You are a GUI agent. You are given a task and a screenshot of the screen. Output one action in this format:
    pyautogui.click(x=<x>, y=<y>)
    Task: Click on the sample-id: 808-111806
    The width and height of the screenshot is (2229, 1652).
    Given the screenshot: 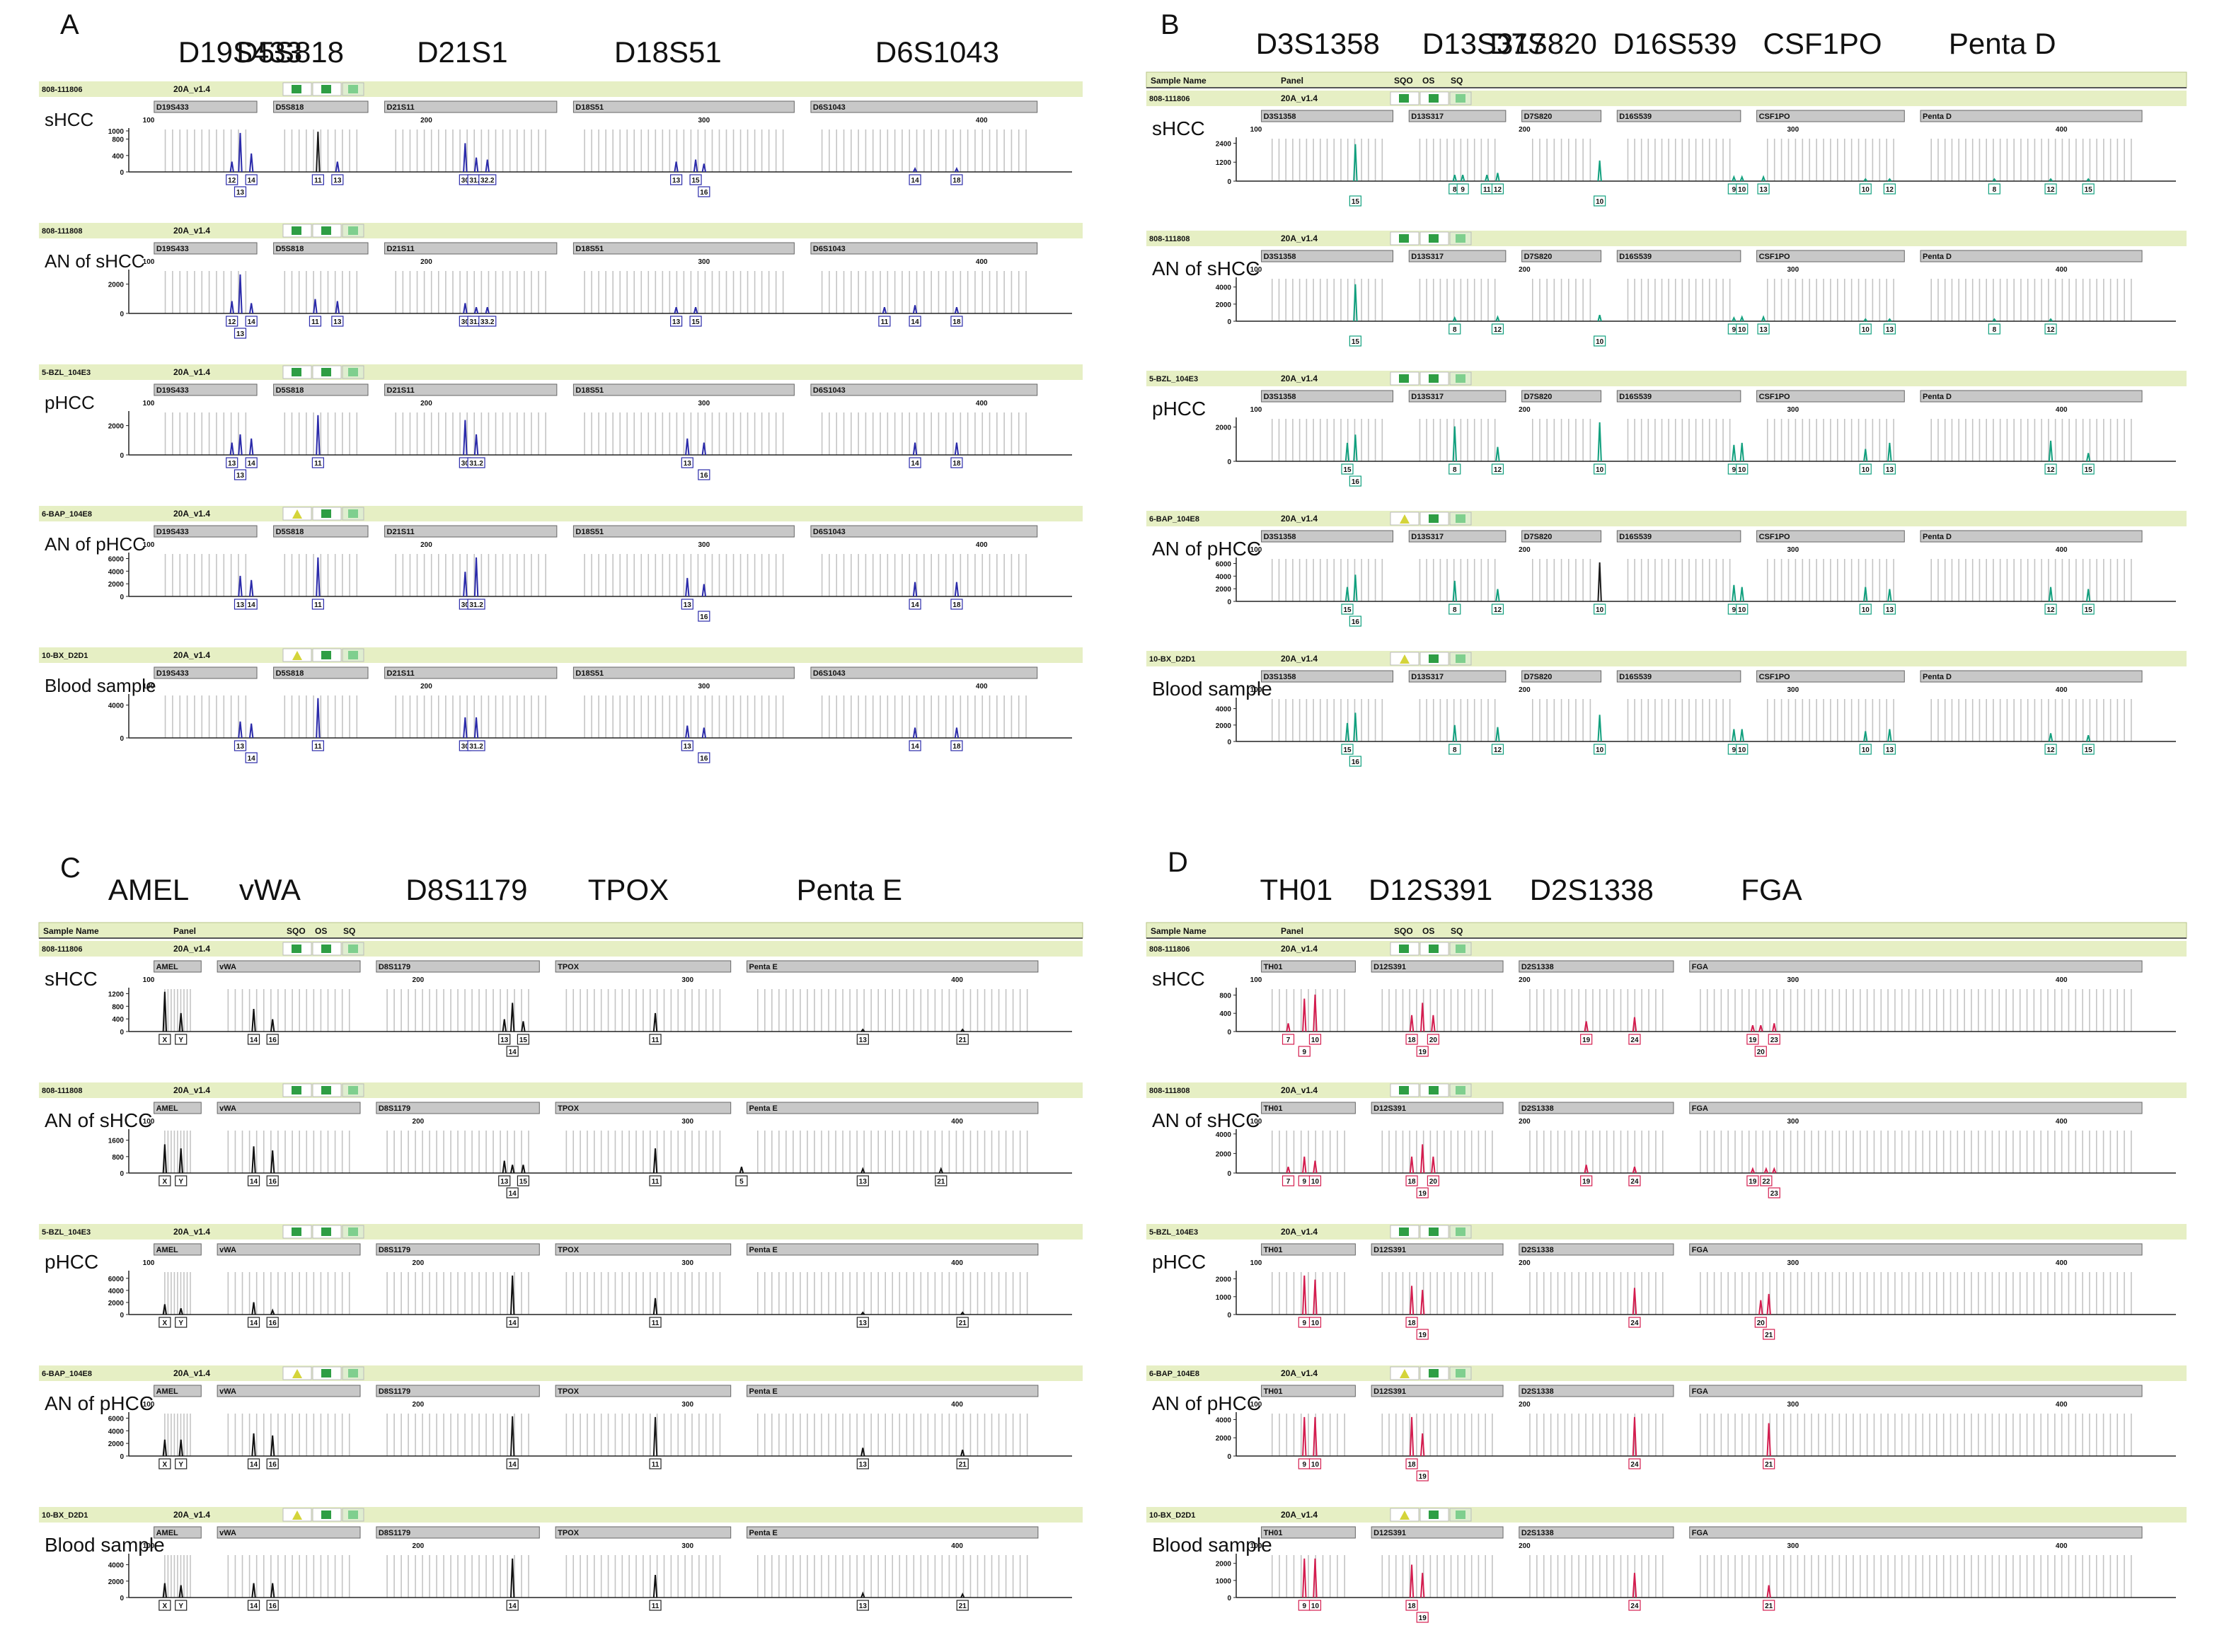 What is the action you would take?
    pyautogui.click(x=62, y=950)
    